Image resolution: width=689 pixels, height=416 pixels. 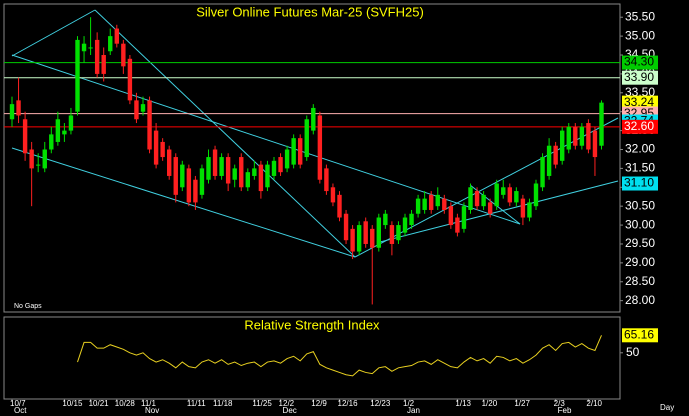 What do you see at coordinates (640, 205) in the screenshot?
I see `y-tick-label: 30.50` at bounding box center [640, 205].